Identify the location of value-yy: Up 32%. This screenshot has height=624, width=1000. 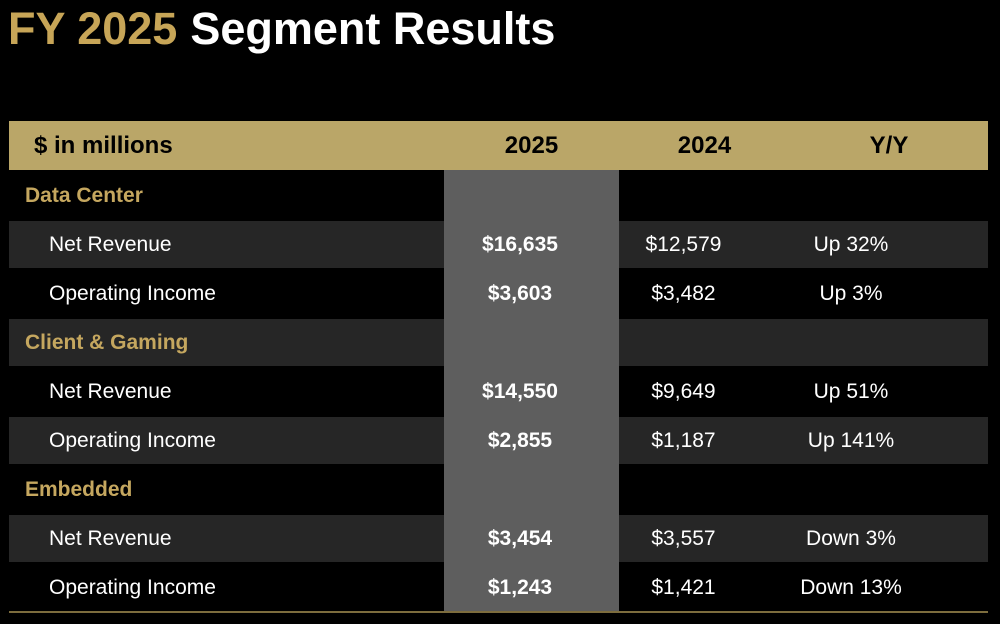
(851, 244).